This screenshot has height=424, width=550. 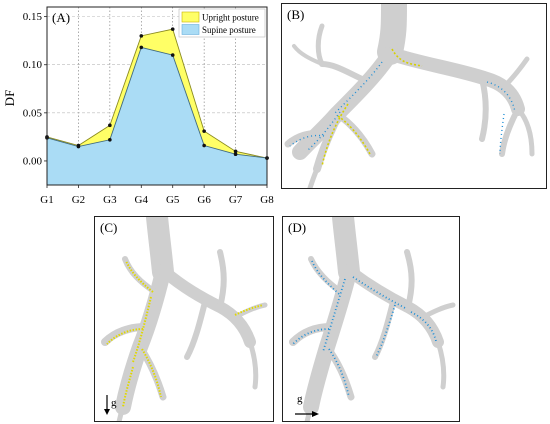 I want to click on y-axis-label: DF, so click(x=9, y=98).